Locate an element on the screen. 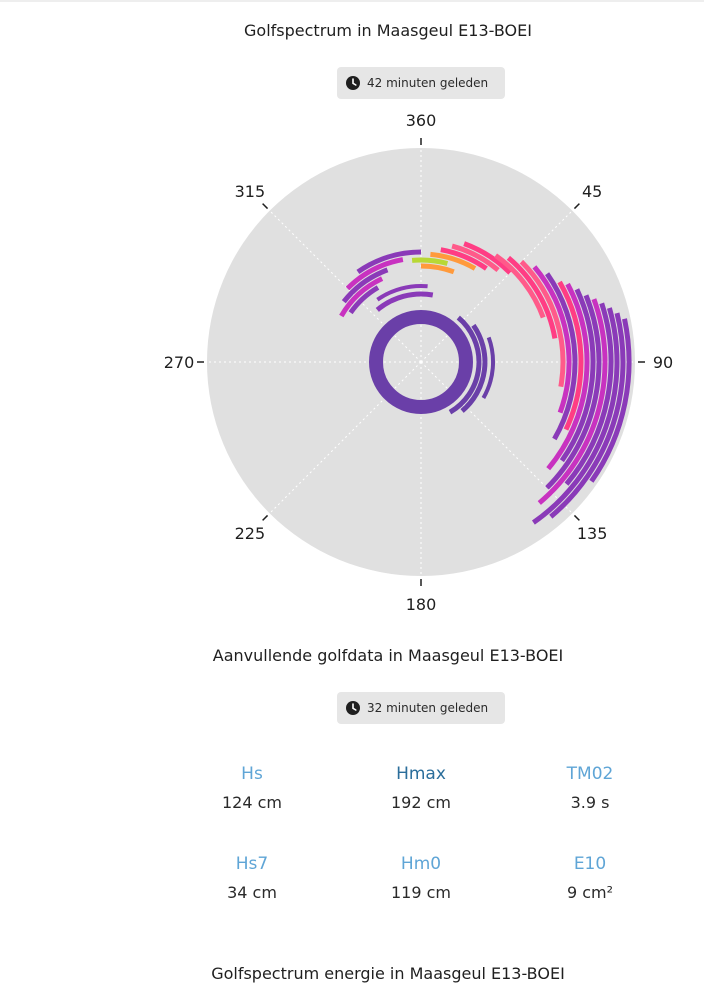 Image resolution: width=704 pixels, height=998 pixels. stat-label: TM02 is located at coordinates (590, 774).